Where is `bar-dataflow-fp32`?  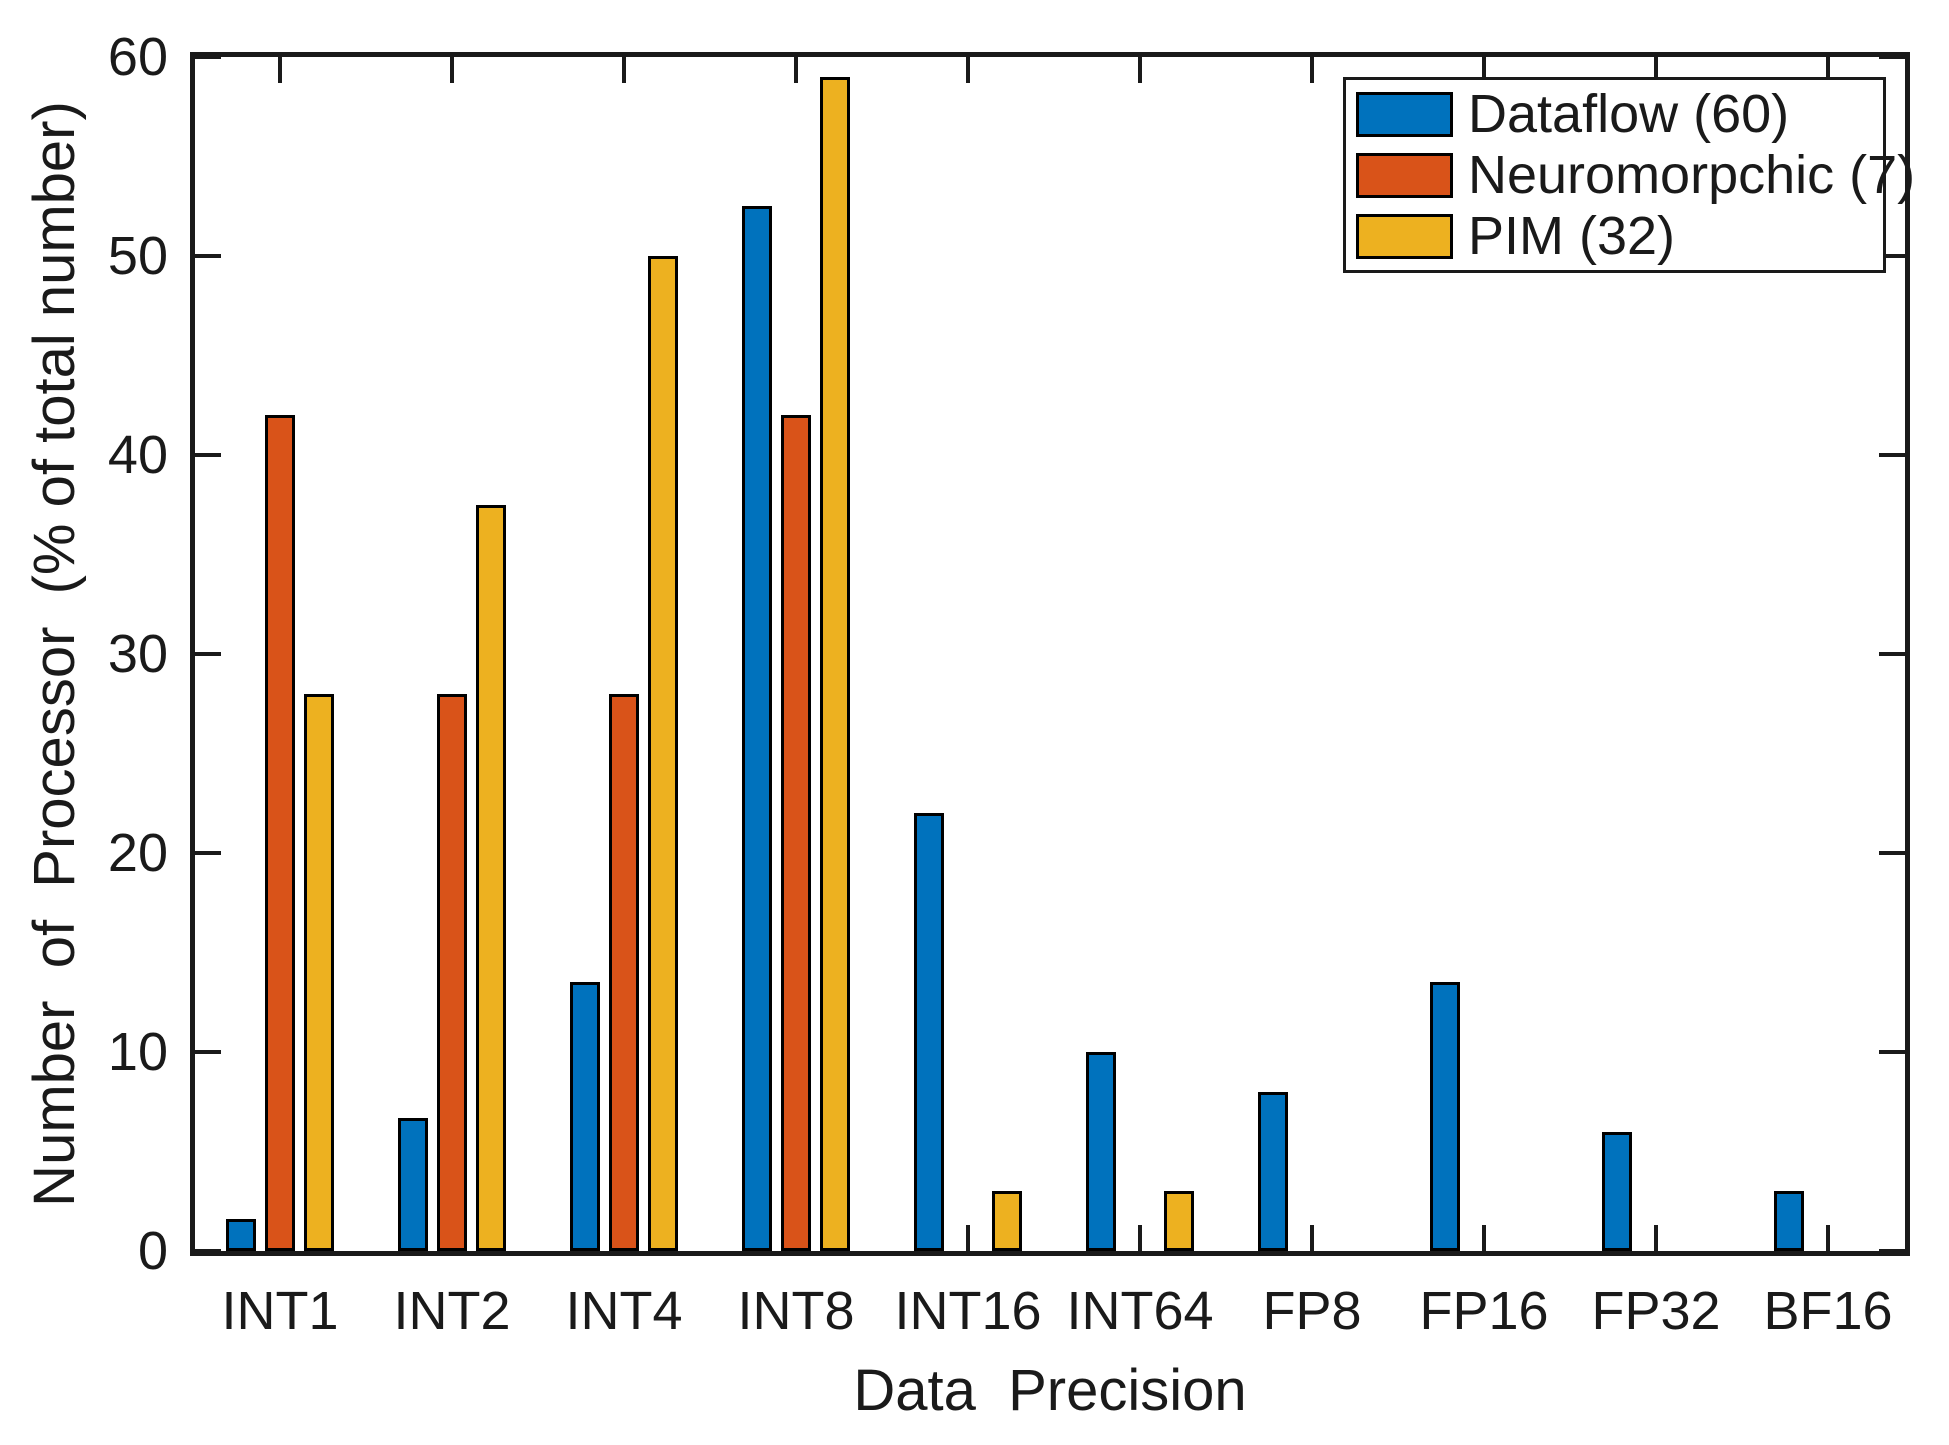
bar-dataflow-fp32 is located at coordinates (1617, 1191).